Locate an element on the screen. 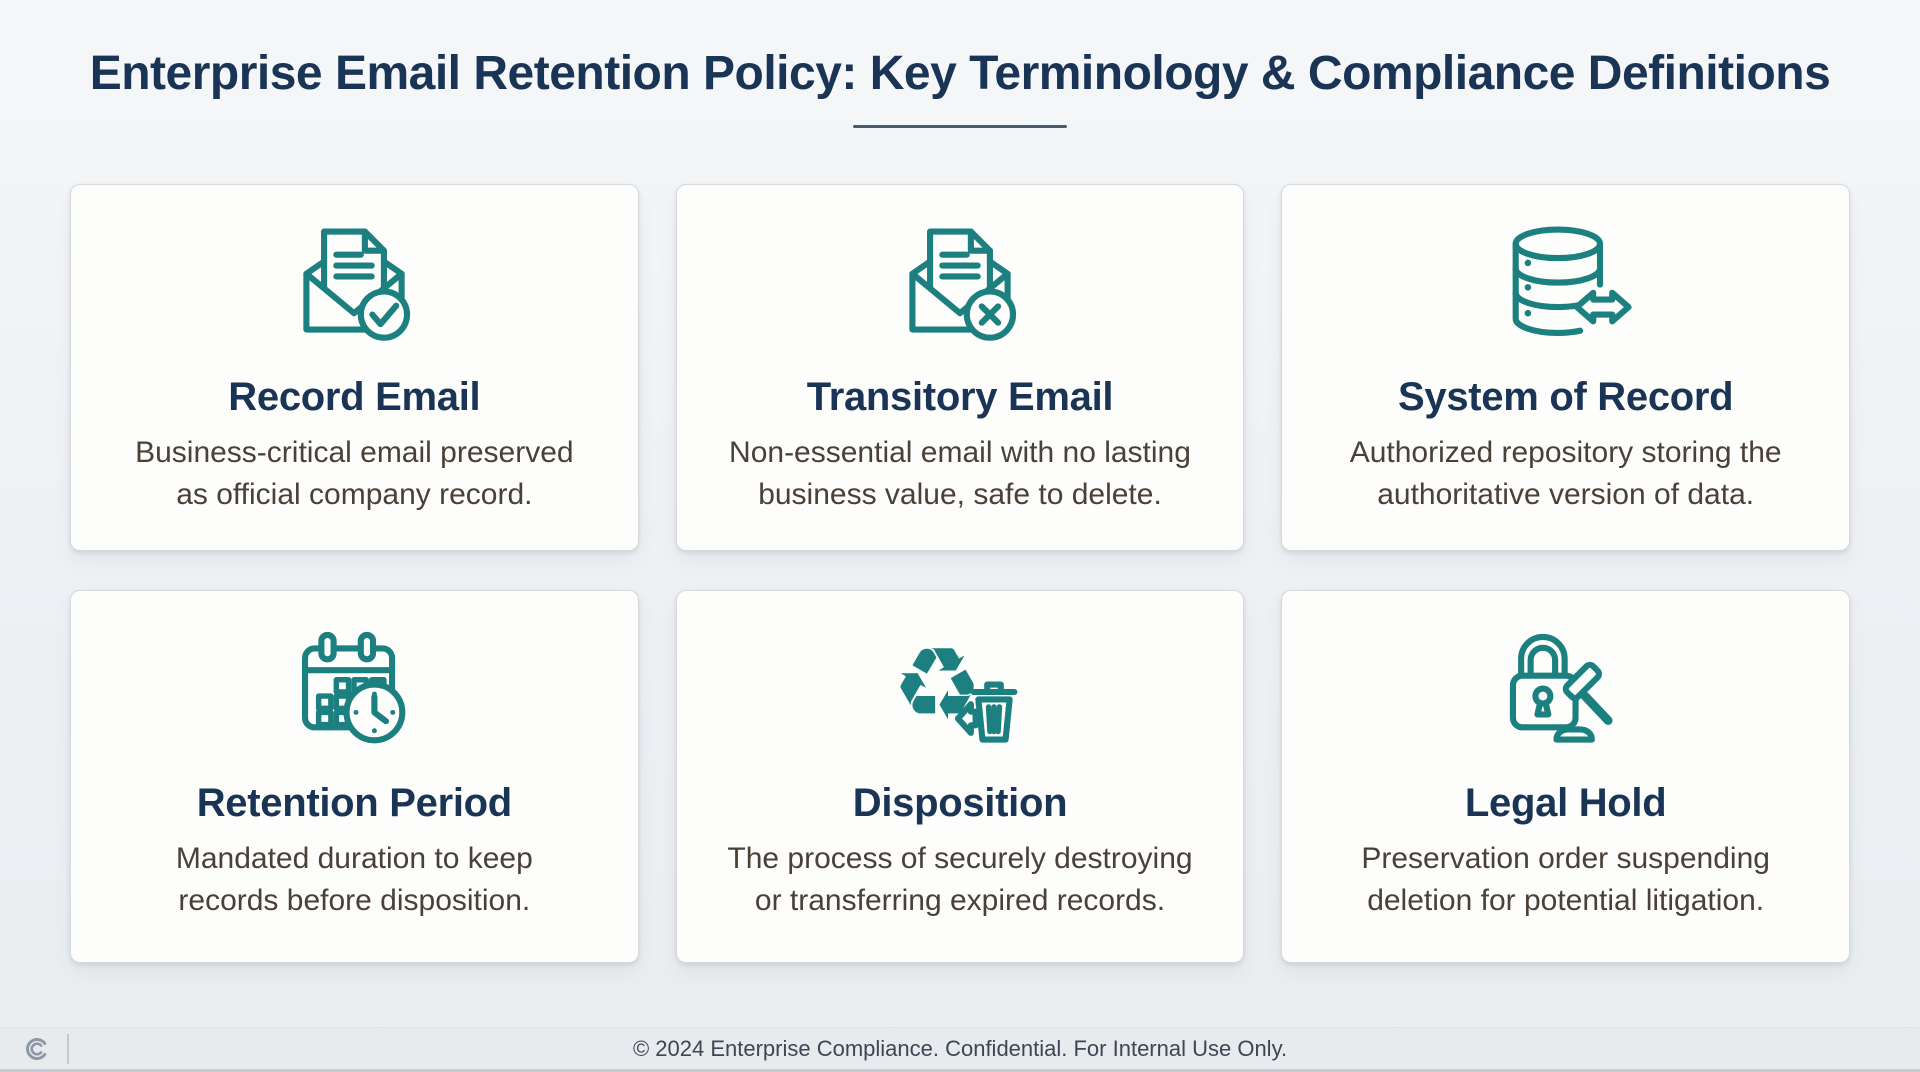 This screenshot has width=1920, height=1072. card-title: System of Record is located at coordinates (1566, 397).